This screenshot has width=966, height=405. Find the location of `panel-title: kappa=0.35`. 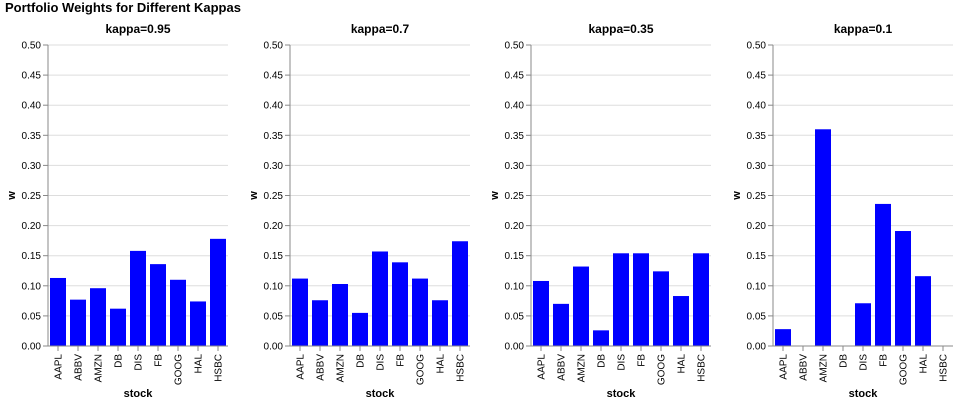

panel-title: kappa=0.35 is located at coordinates (620, 29).